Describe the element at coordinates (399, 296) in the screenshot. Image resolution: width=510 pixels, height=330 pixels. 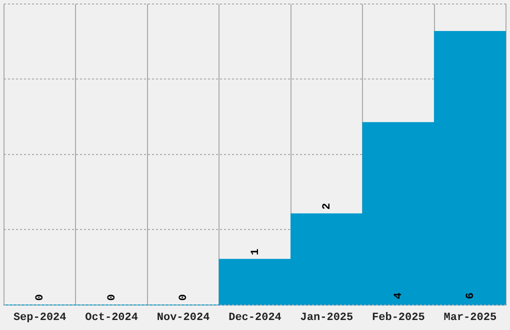
I see `data-label: 4` at that location.